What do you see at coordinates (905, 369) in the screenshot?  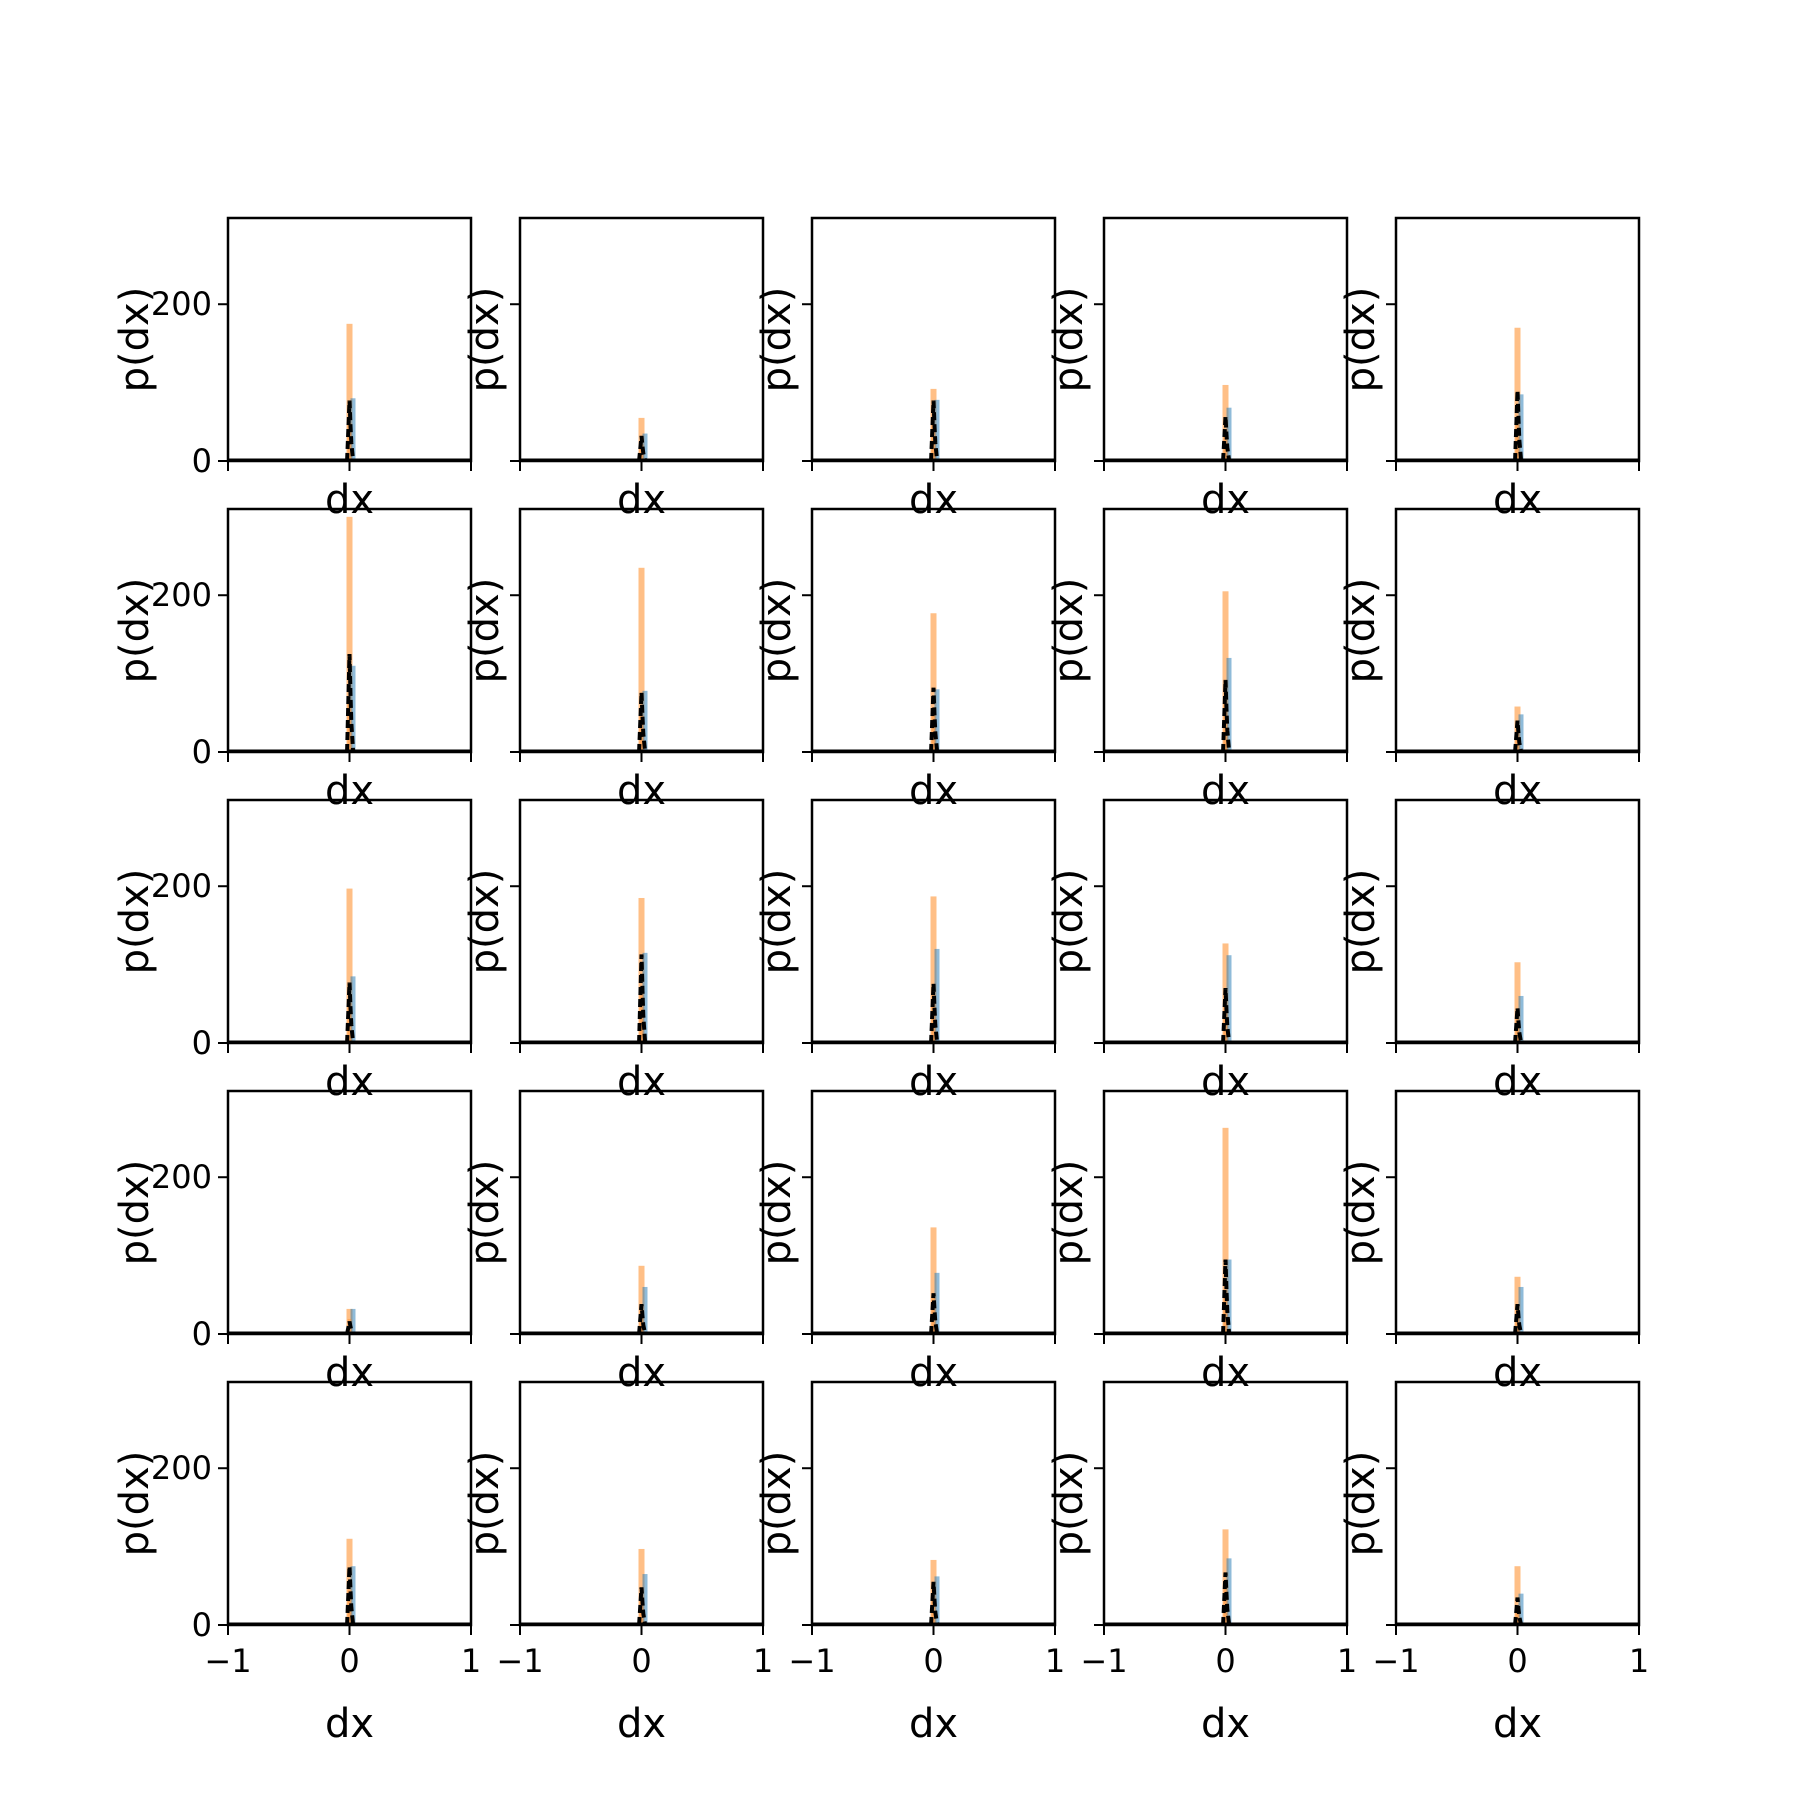 I see `panel-r1-c3: dx p(dx)` at bounding box center [905, 369].